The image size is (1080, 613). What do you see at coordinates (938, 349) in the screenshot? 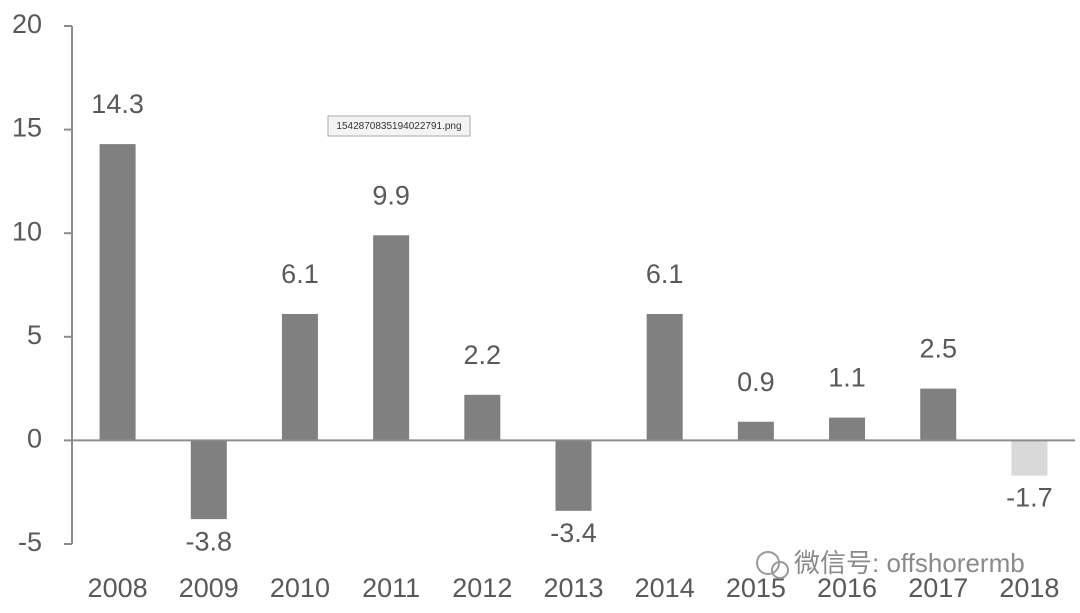
I see `value-label: 2.5` at bounding box center [938, 349].